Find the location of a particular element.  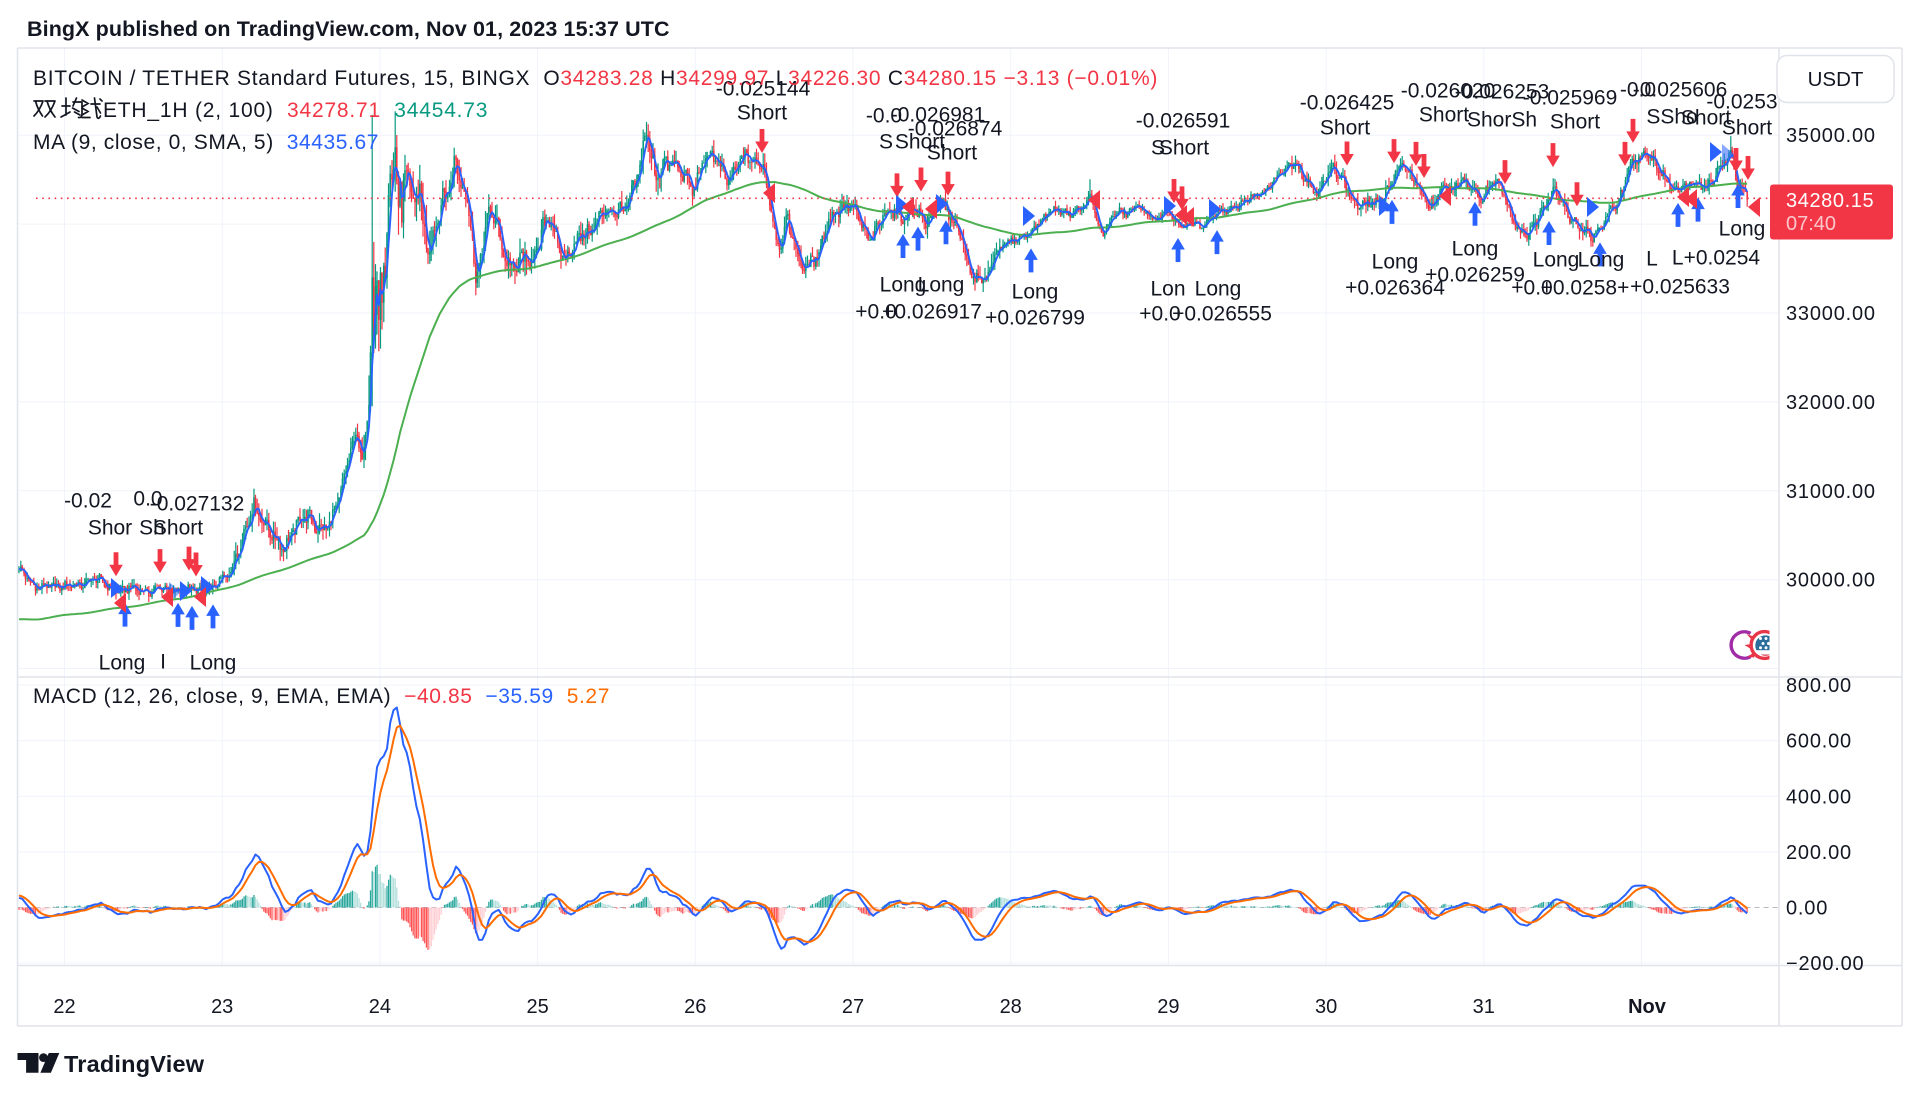

svg-text: 22 is located at coordinates (64, 1007).